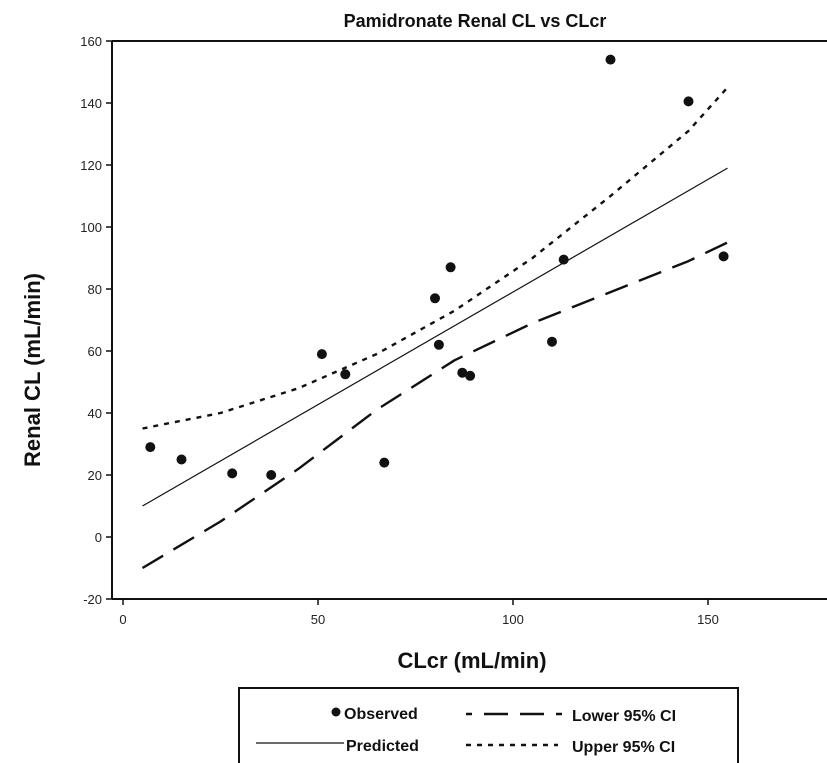 This screenshot has height=763, width=827. I want to click on legend-observed-label: Observed, so click(381, 714).